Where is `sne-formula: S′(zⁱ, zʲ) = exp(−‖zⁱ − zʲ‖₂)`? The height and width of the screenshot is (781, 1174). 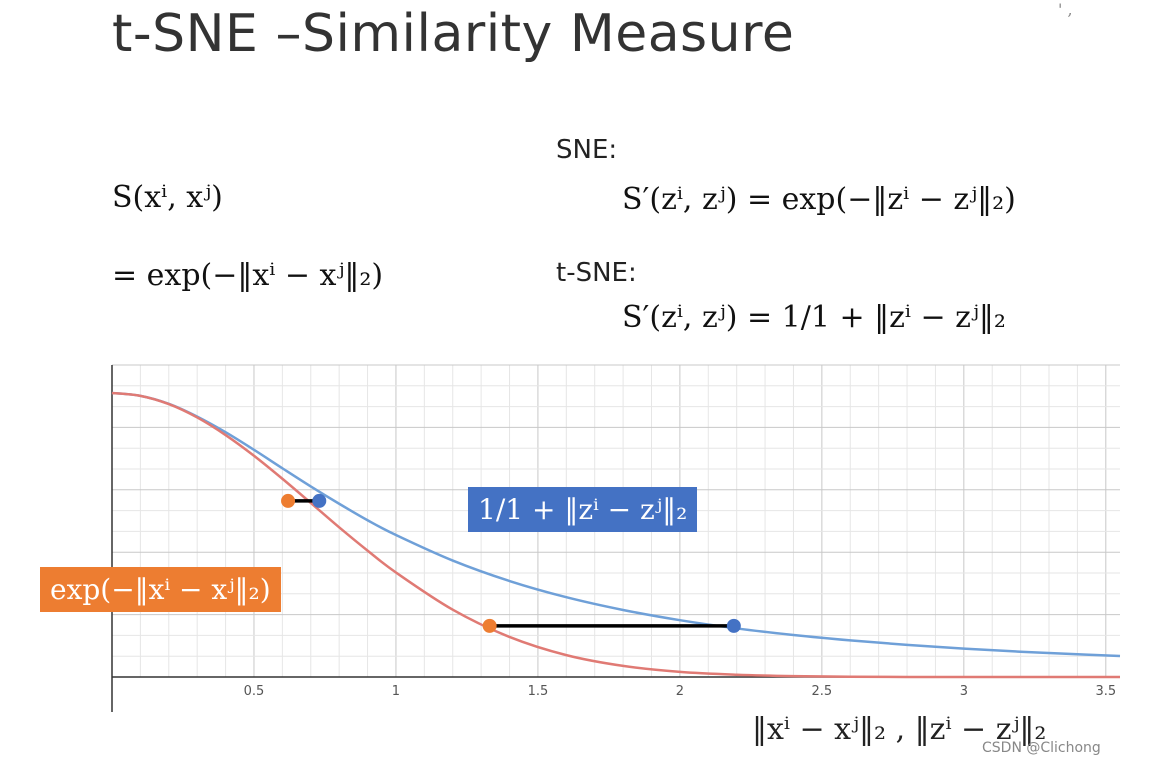 sne-formula: S′(zⁱ, zʲ) = exp(−‖zⁱ − zʲ‖₂) is located at coordinates (819, 199).